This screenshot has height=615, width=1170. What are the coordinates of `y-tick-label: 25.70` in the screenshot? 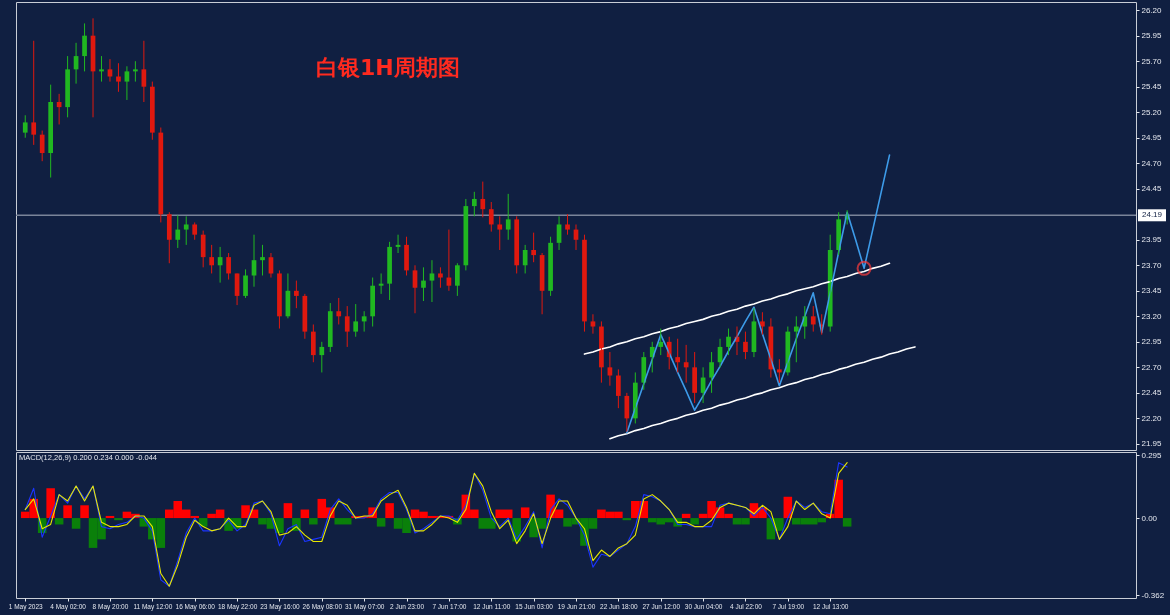 It's located at (1152, 61).